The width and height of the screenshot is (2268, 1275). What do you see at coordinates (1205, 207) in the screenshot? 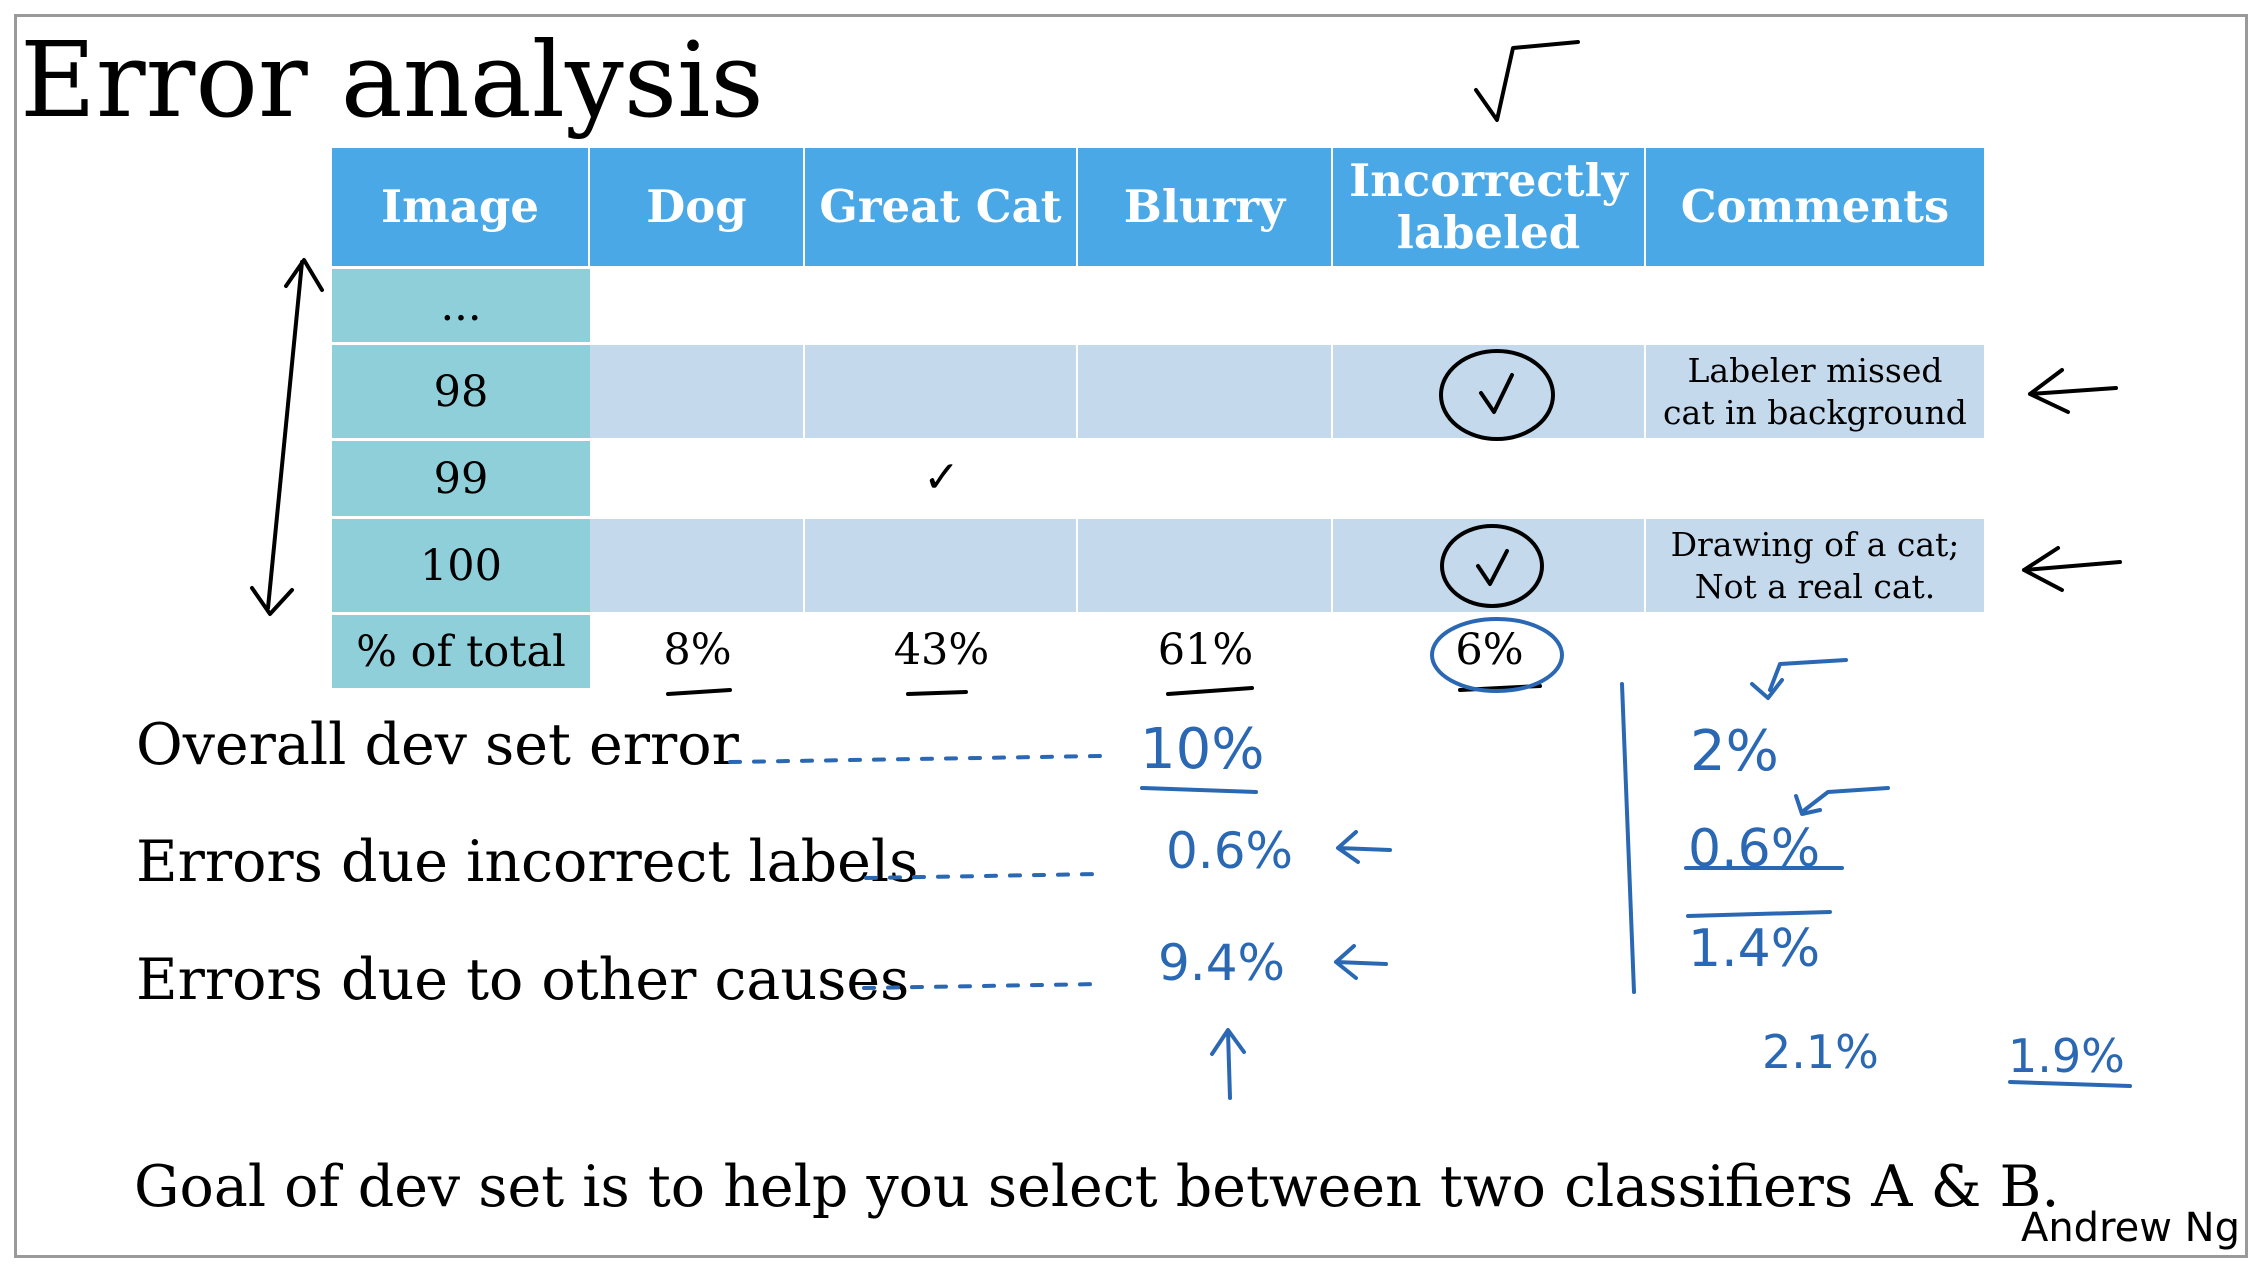
I see `header-blurry: Blurry` at bounding box center [1205, 207].